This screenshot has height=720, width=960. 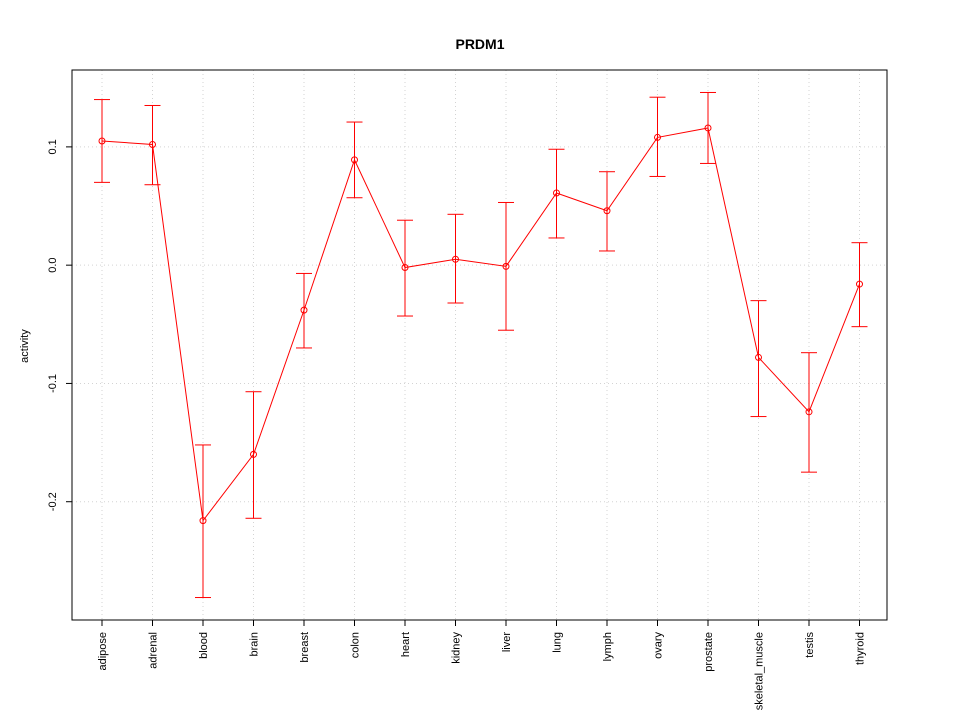 What do you see at coordinates (507, 642) in the screenshot?
I see `x-tick-label: liver` at bounding box center [507, 642].